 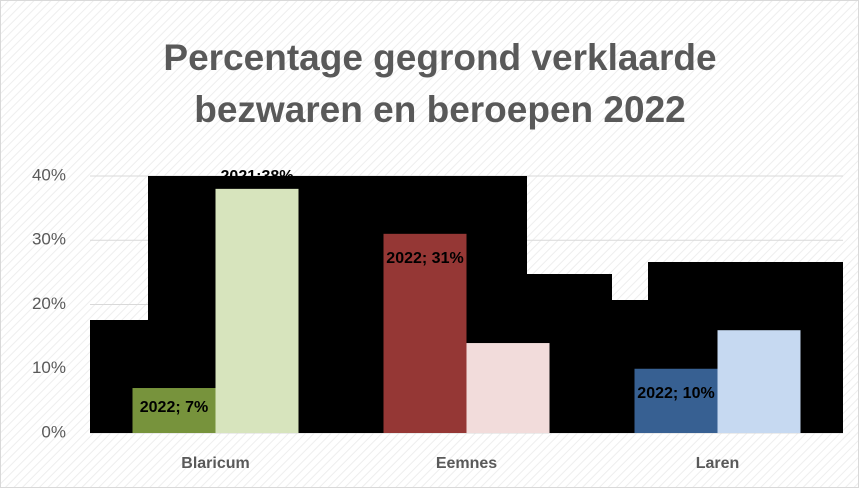 What do you see at coordinates (215, 463) in the screenshot?
I see `x-tick-label: Blaricum` at bounding box center [215, 463].